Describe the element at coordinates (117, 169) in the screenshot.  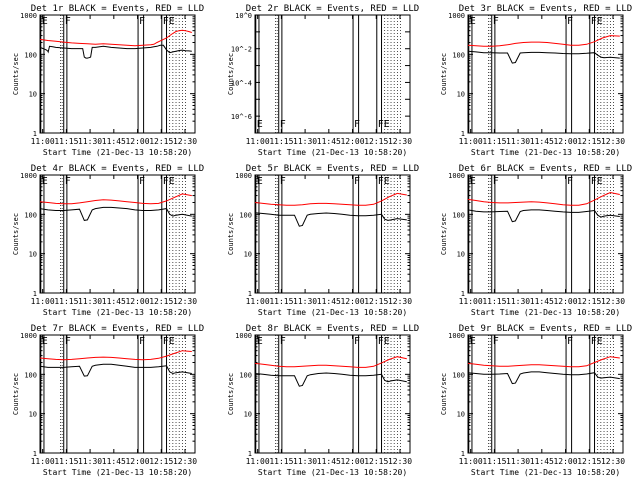
I see `panel-title: Det 4r BLACK = Events, RED = LLD` at that location.